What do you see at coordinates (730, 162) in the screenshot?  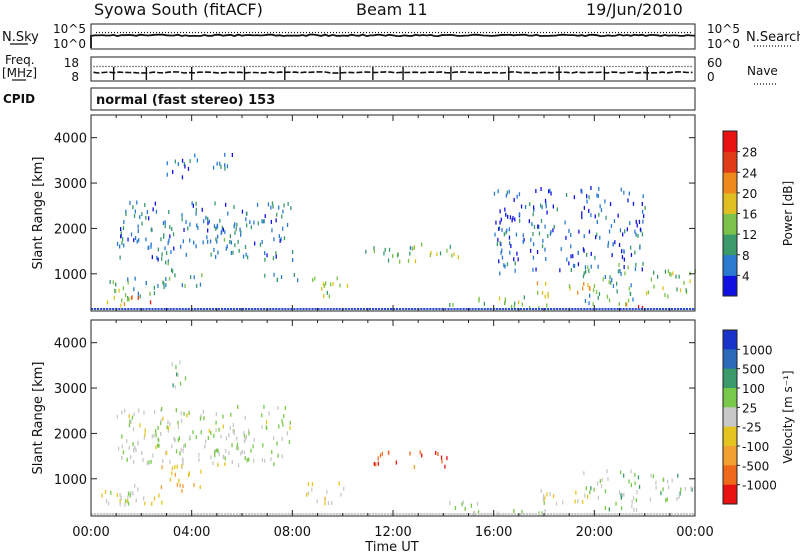 I see `power-colorbar-swatch` at bounding box center [730, 162].